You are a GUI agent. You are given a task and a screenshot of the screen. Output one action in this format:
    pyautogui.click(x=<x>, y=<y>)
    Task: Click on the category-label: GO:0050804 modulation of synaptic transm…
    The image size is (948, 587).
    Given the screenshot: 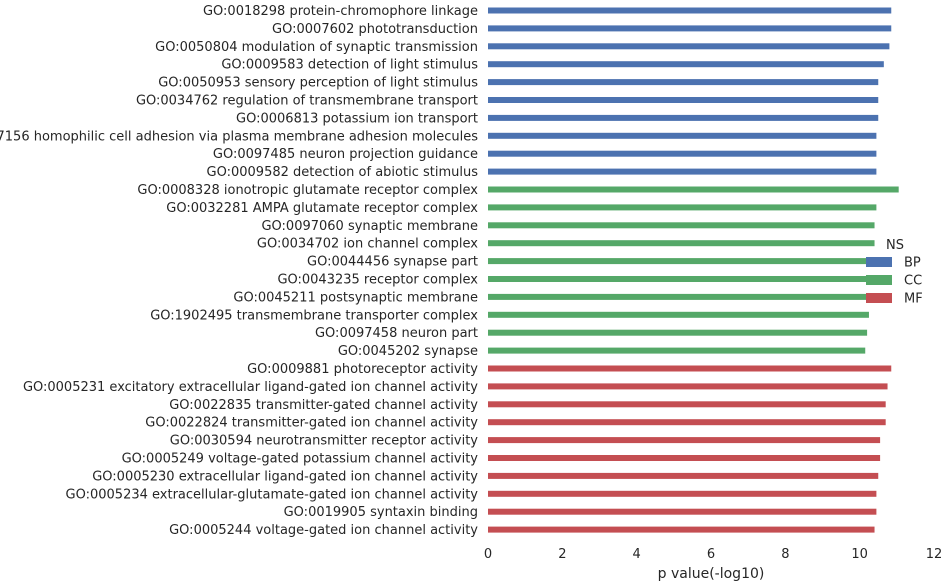 What is the action you would take?
    pyautogui.click(x=316, y=47)
    